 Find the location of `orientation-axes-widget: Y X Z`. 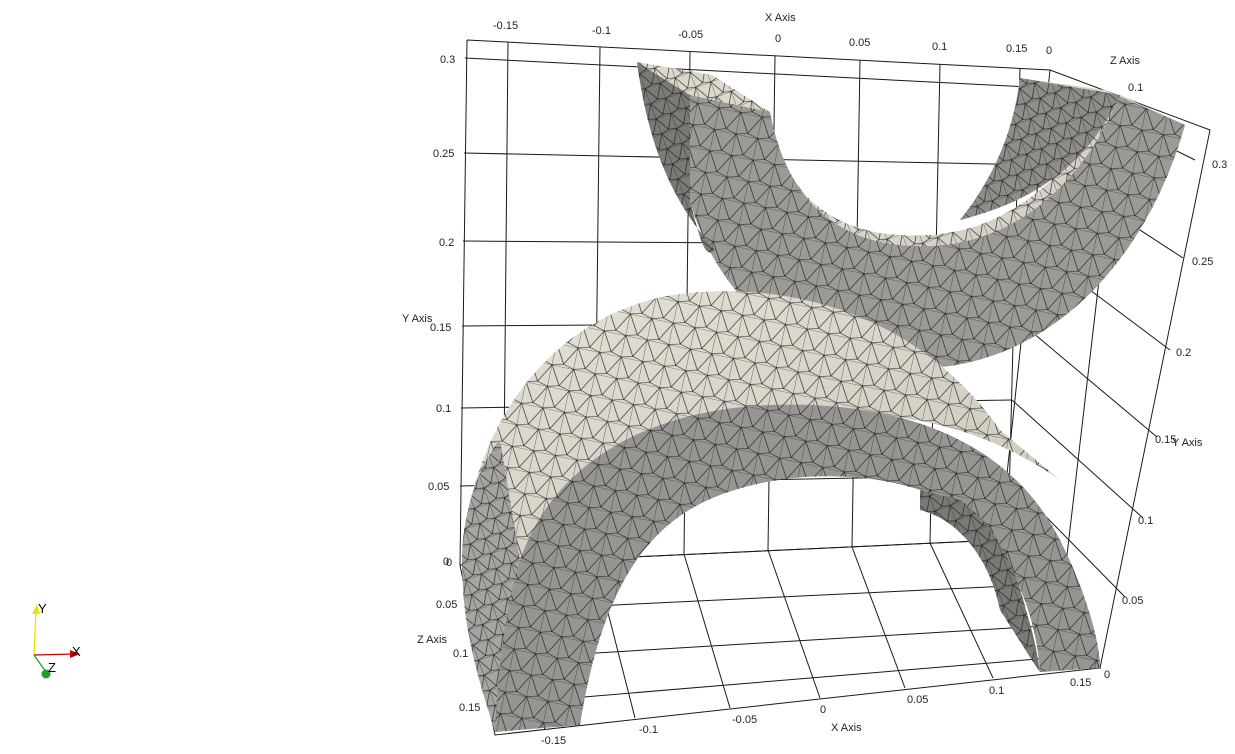

orientation-axes-widget: Y X Z is located at coordinates (56, 640).